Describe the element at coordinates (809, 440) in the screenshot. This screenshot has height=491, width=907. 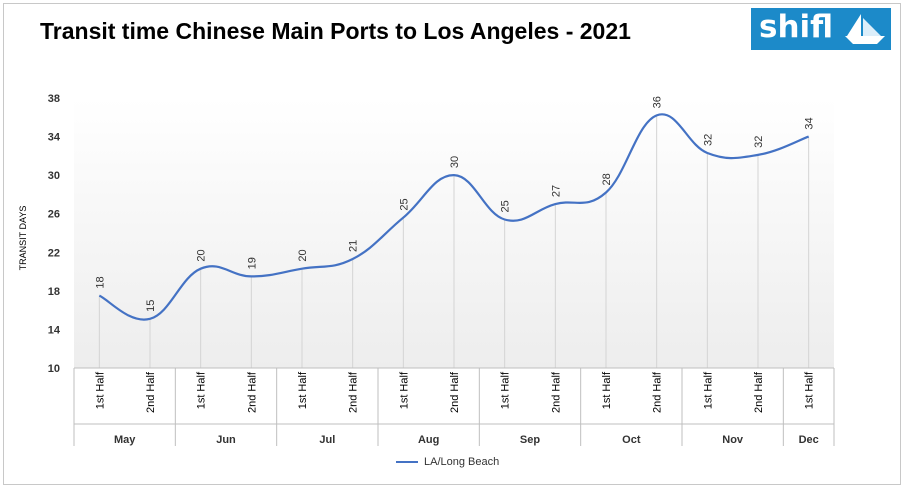
I see `x-group-label: Dec` at that location.